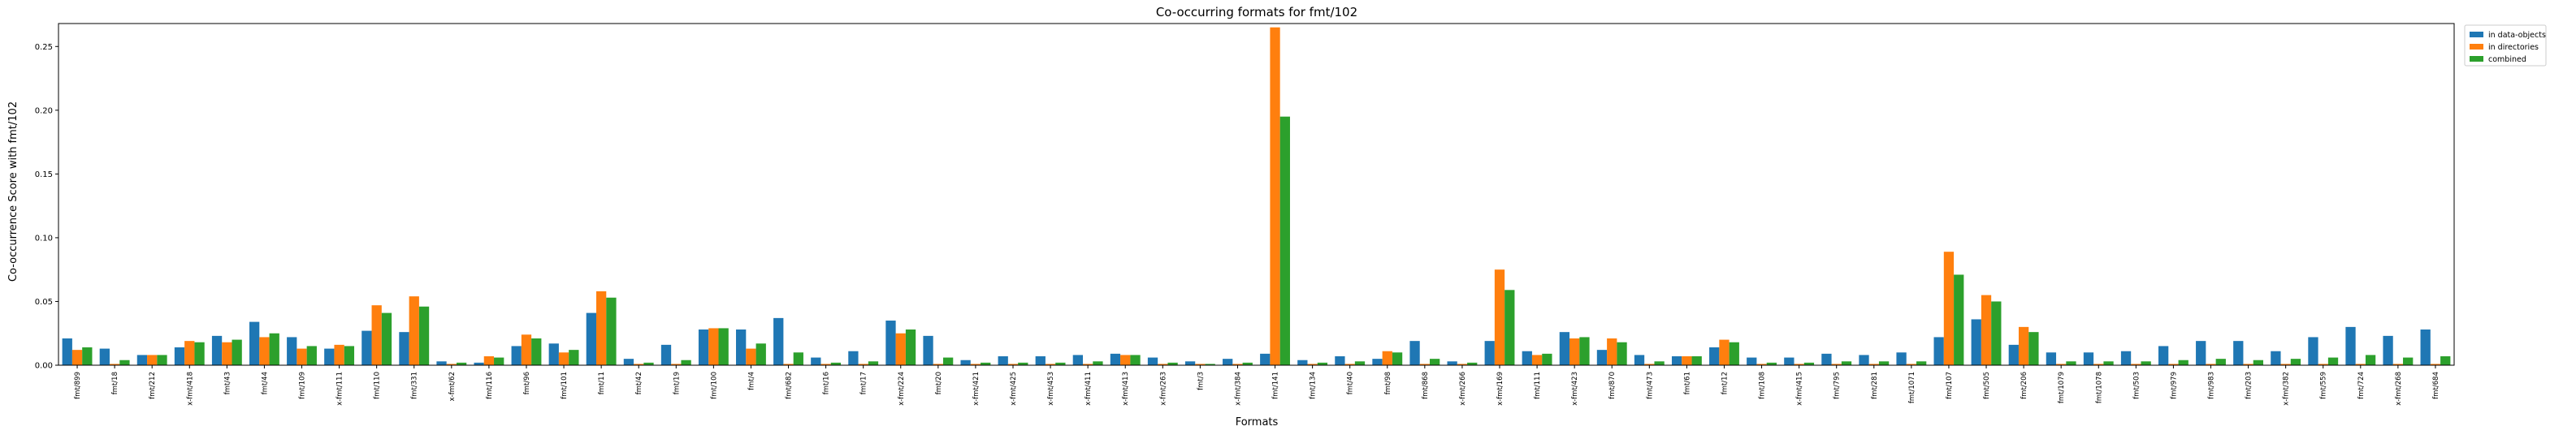  I want to click on x-tick-label: fmt/682, so click(790, 386).